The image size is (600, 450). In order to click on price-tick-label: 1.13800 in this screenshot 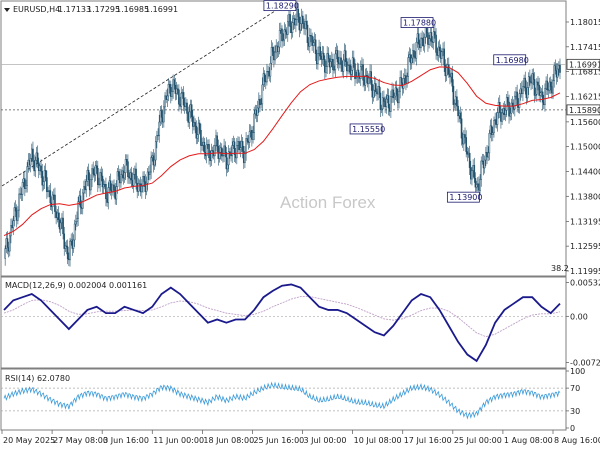, I will do `click(585, 196)`.